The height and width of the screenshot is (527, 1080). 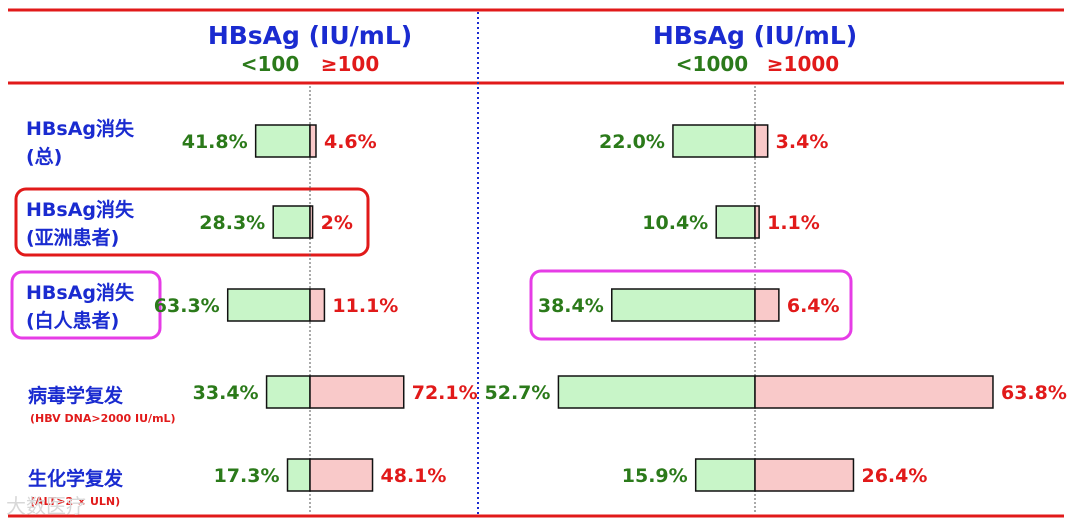 What do you see at coordinates (350, 142) in the screenshot?
I see `data-label-high: 4.6%` at bounding box center [350, 142].